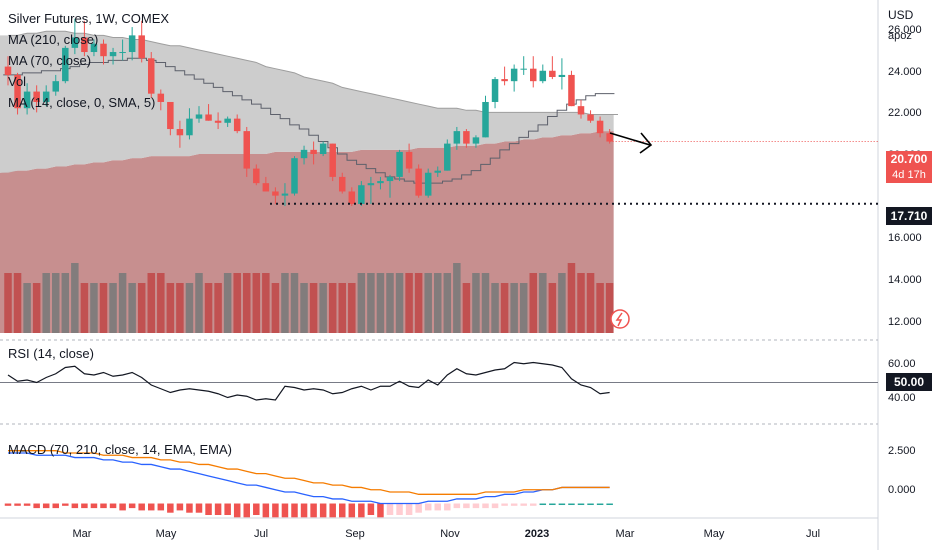  Describe the element at coordinates (902, 364) in the screenshot. I see `rsi-tick-60: 60.00` at that location.